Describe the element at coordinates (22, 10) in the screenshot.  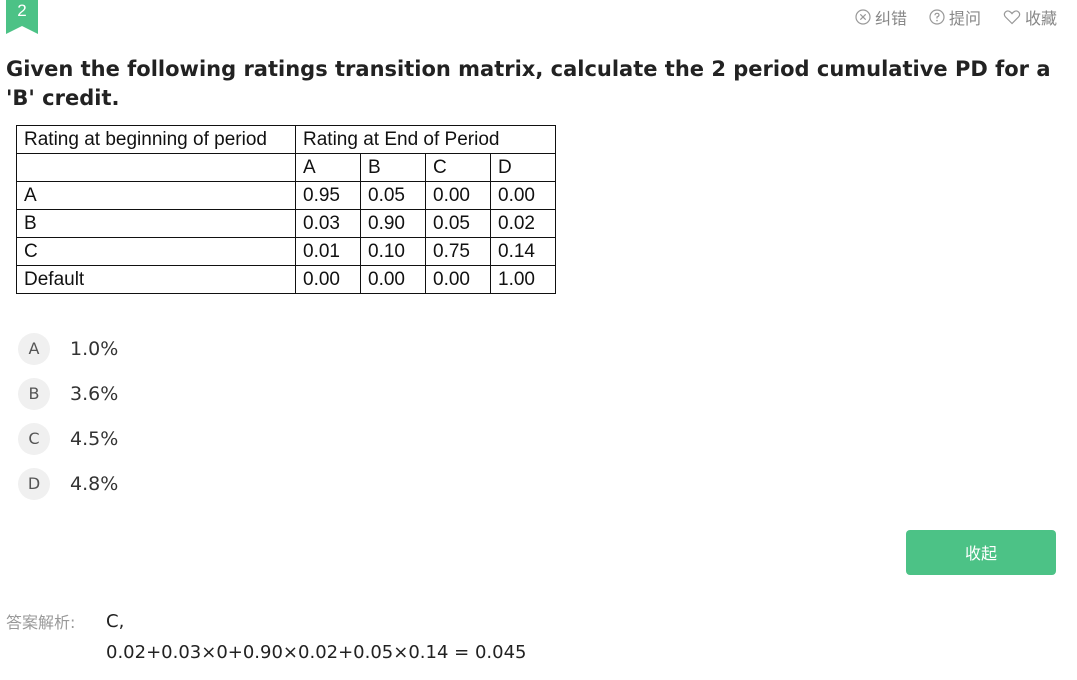
I see `question-number: 2` at that location.